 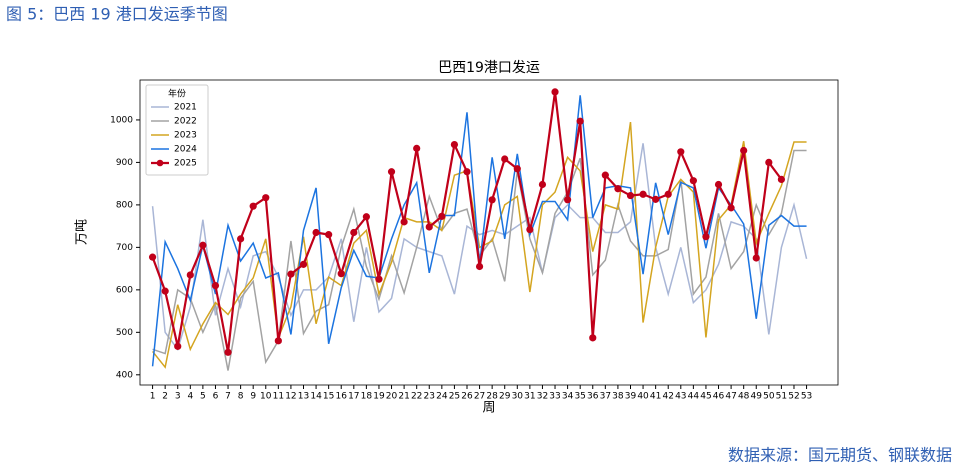 I want to click on x-tick-label: 44, so click(x=694, y=397).